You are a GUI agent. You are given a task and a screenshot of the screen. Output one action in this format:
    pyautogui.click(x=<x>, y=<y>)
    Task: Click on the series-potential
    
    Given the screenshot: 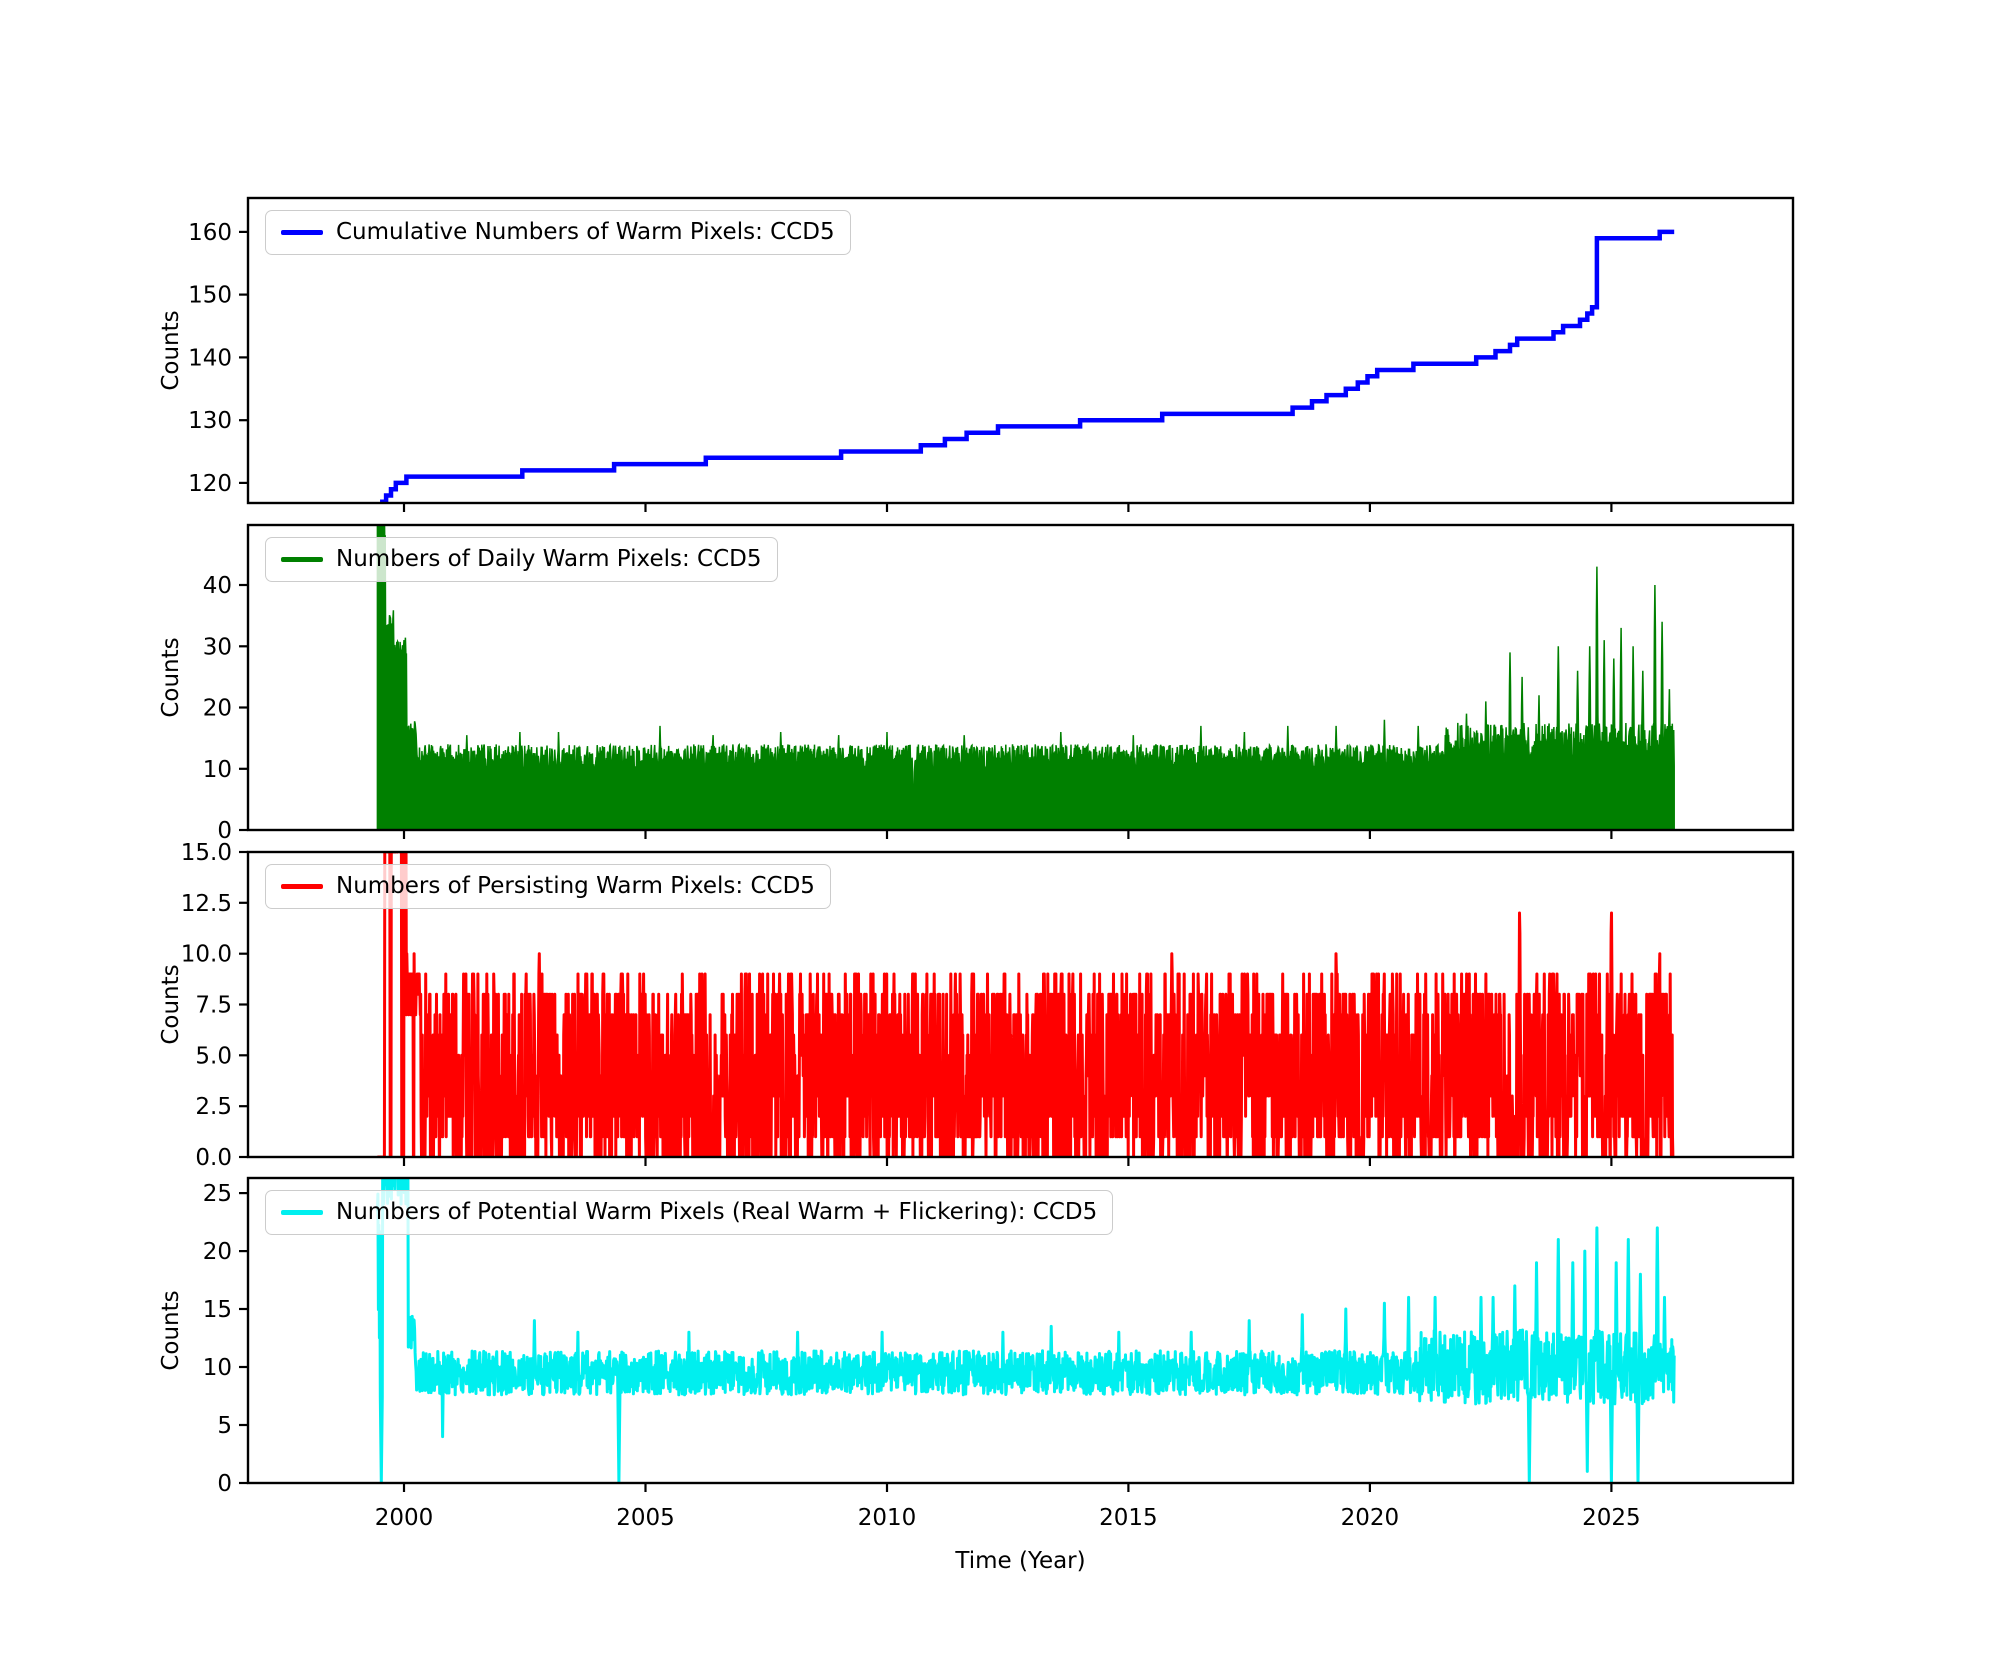 What is the action you would take?
    pyautogui.click(x=1025, y=1330)
    